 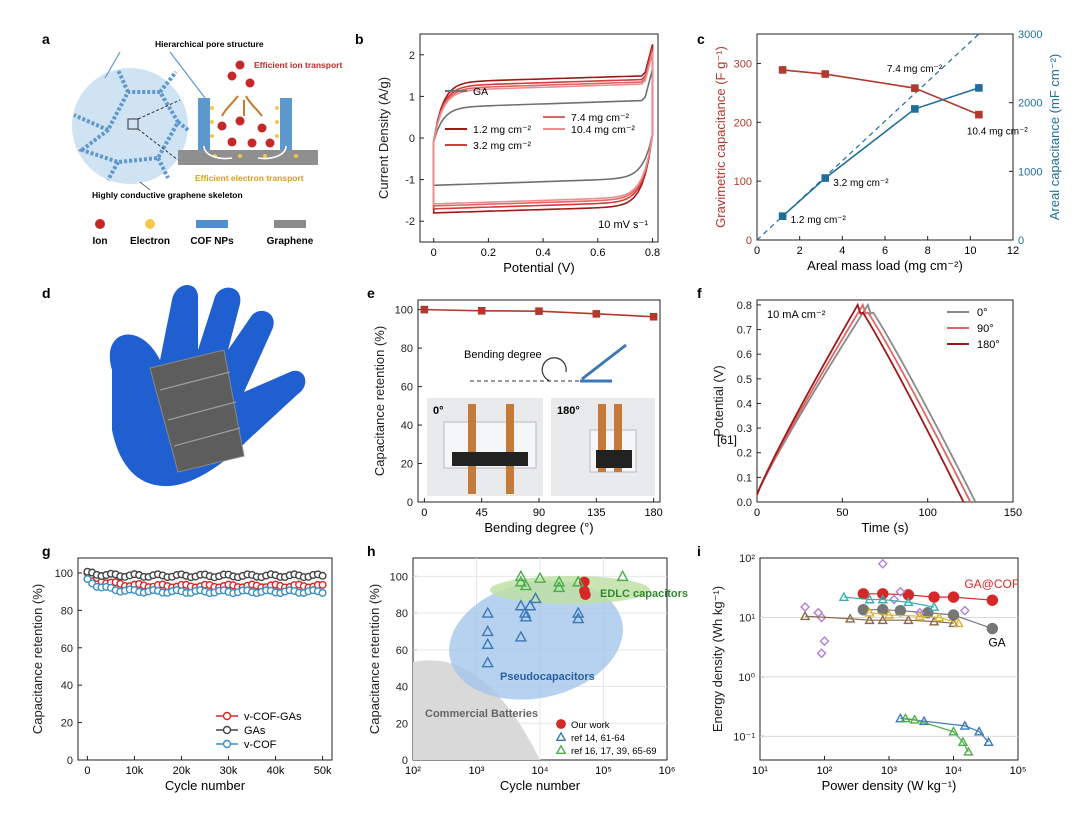 What do you see at coordinates (970, 251) in the screenshot?
I see `x-tick-label: 10` at bounding box center [970, 251].